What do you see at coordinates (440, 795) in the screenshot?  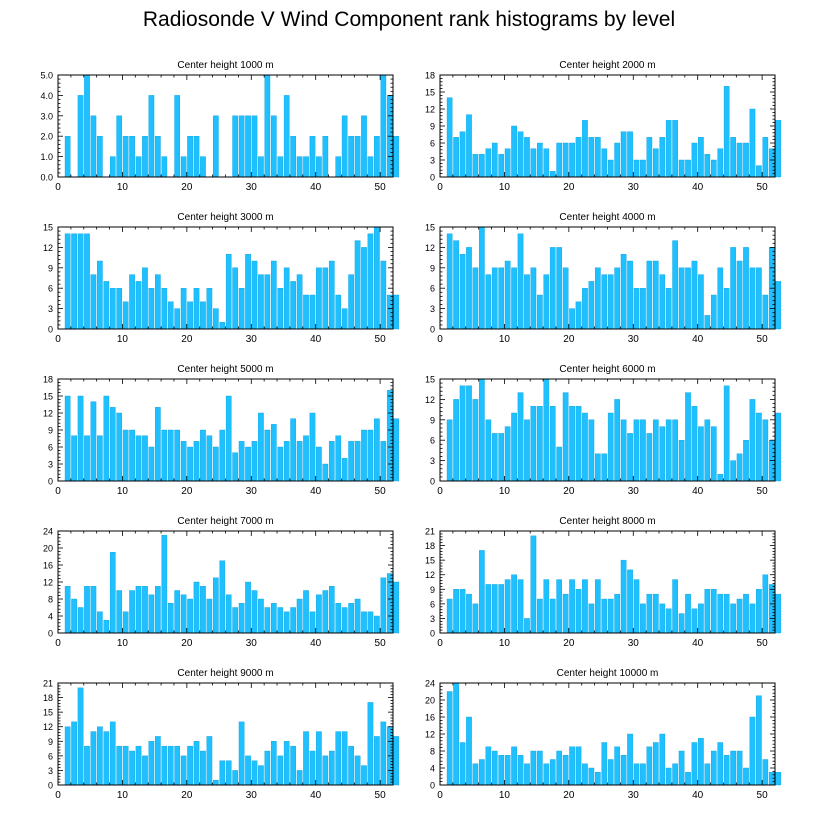 I see `x-tick-label: 0` at bounding box center [440, 795].